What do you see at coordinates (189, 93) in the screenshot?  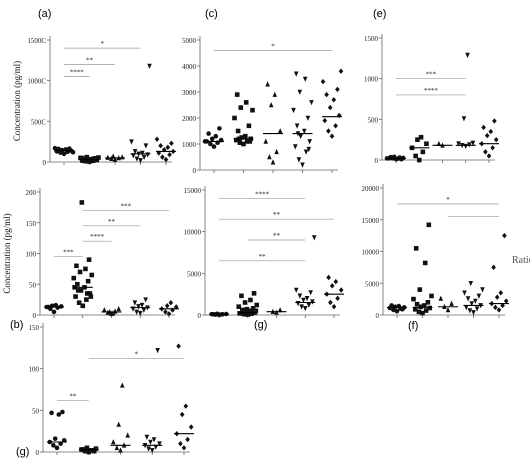 I see `y-tick-label: 3000` at bounding box center [189, 93].